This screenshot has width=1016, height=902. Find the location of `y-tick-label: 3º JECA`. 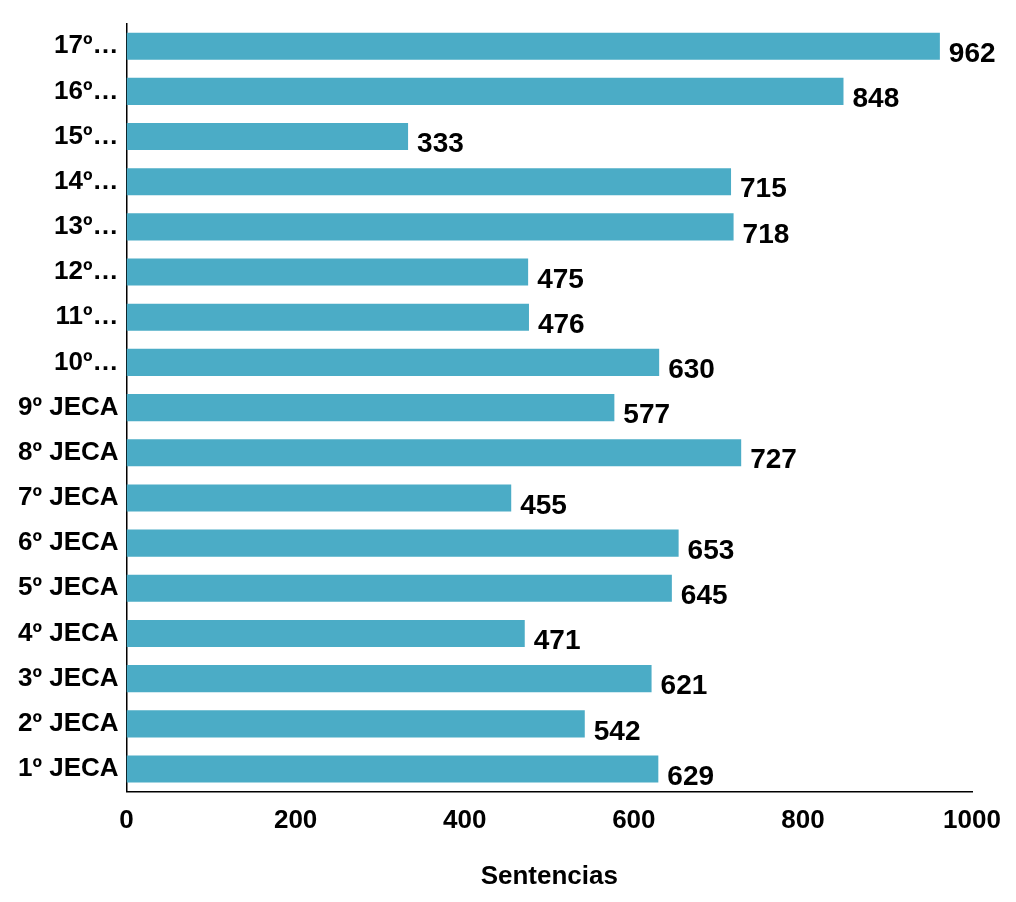

y-tick-label: 3º JECA is located at coordinates (68, 676).